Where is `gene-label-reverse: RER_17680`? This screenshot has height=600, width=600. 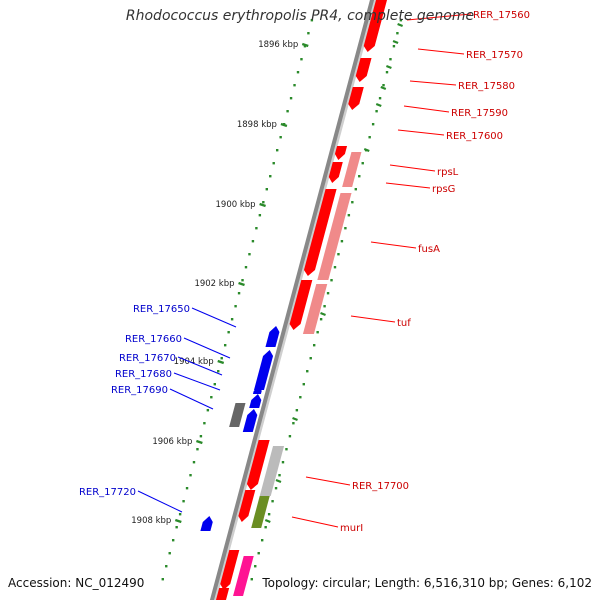
gene-label-reverse: RER_17680 is located at coordinates (143, 374).